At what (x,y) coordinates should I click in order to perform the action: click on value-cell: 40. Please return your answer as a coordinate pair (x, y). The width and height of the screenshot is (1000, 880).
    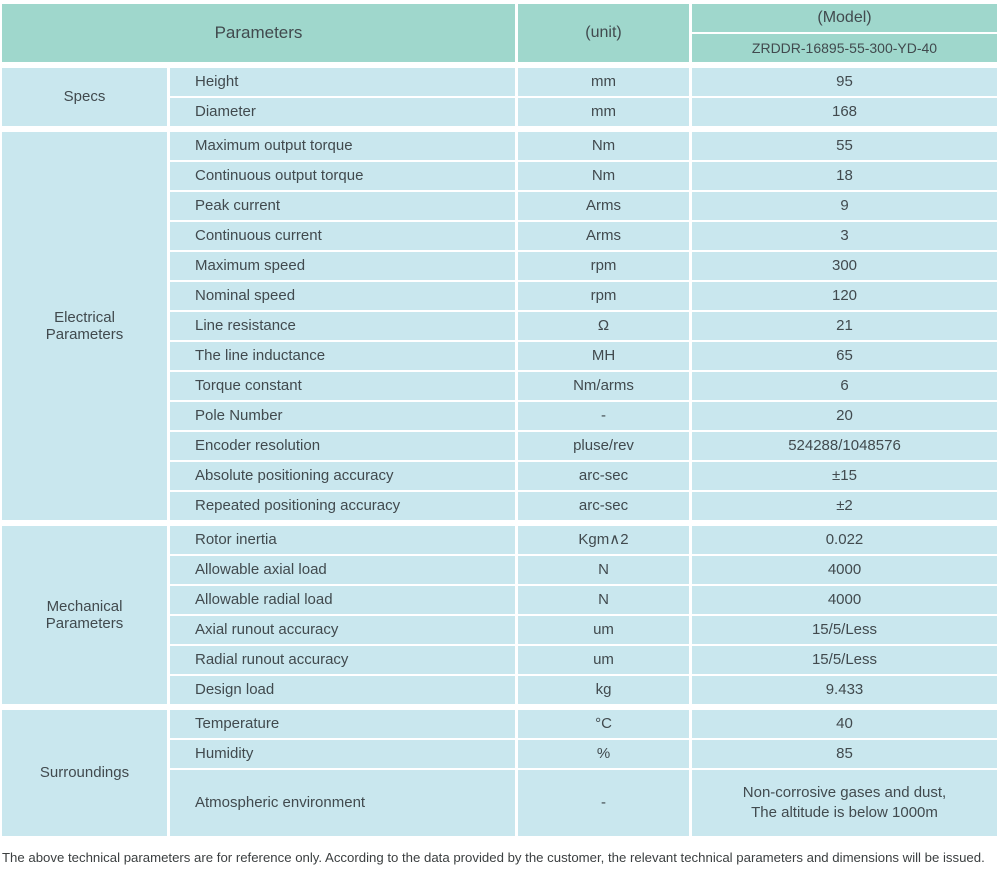
    Looking at the image, I should click on (844, 724).